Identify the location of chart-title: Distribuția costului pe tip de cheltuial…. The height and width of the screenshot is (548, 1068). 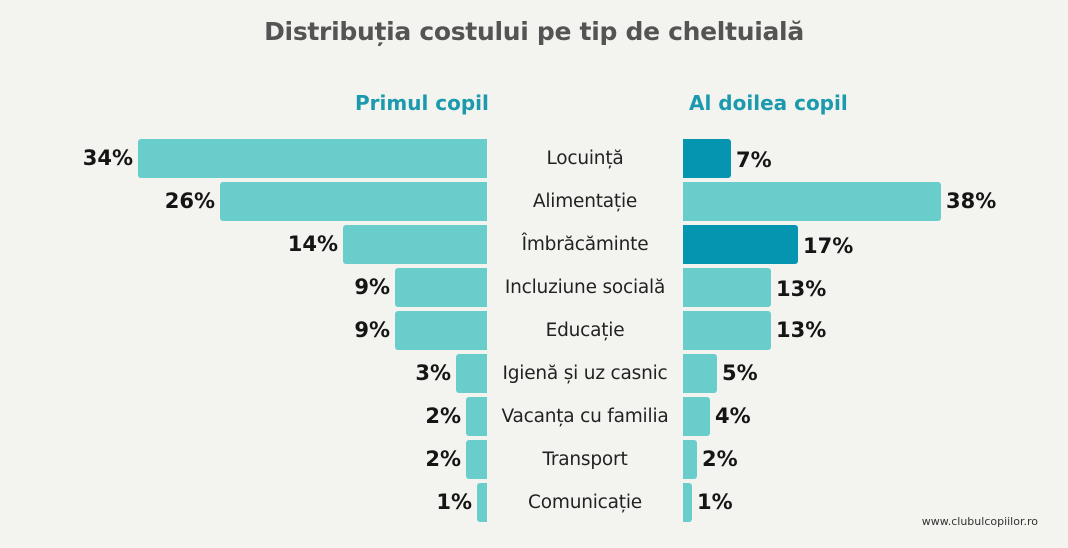
(534, 31).